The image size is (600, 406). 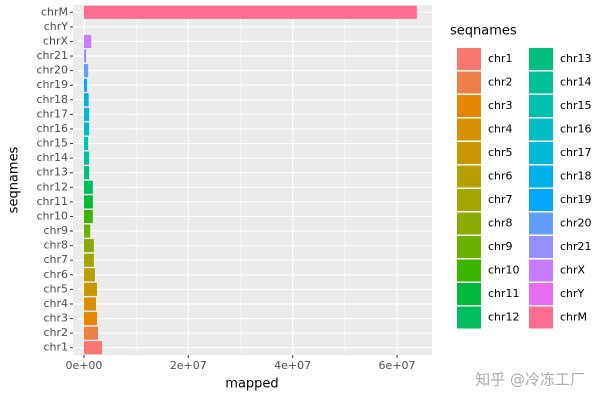 I want to click on y-tick-label: chr9, so click(x=55, y=230).